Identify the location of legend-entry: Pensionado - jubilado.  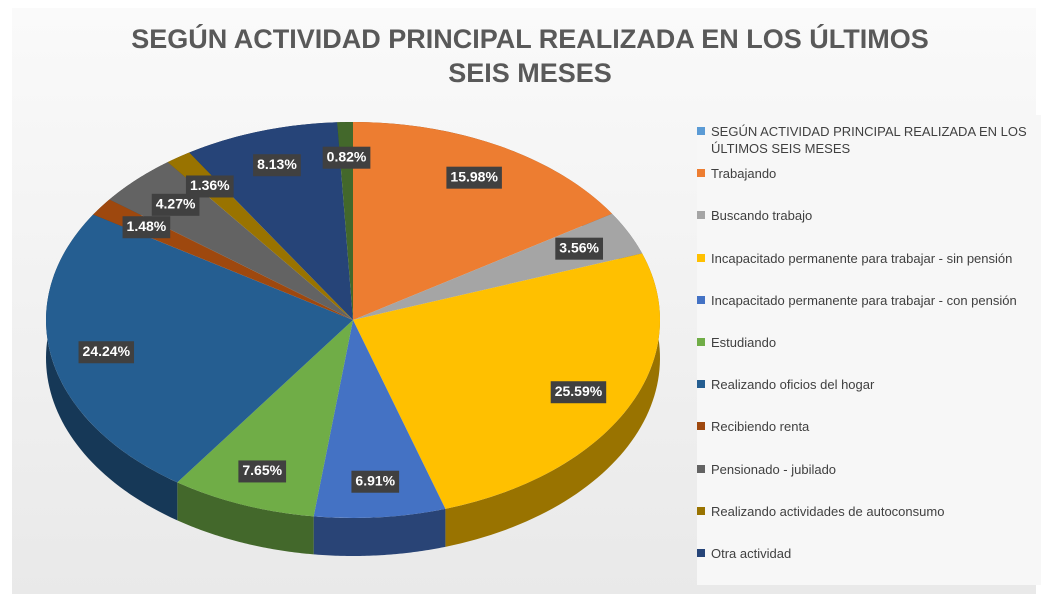
(869, 469).